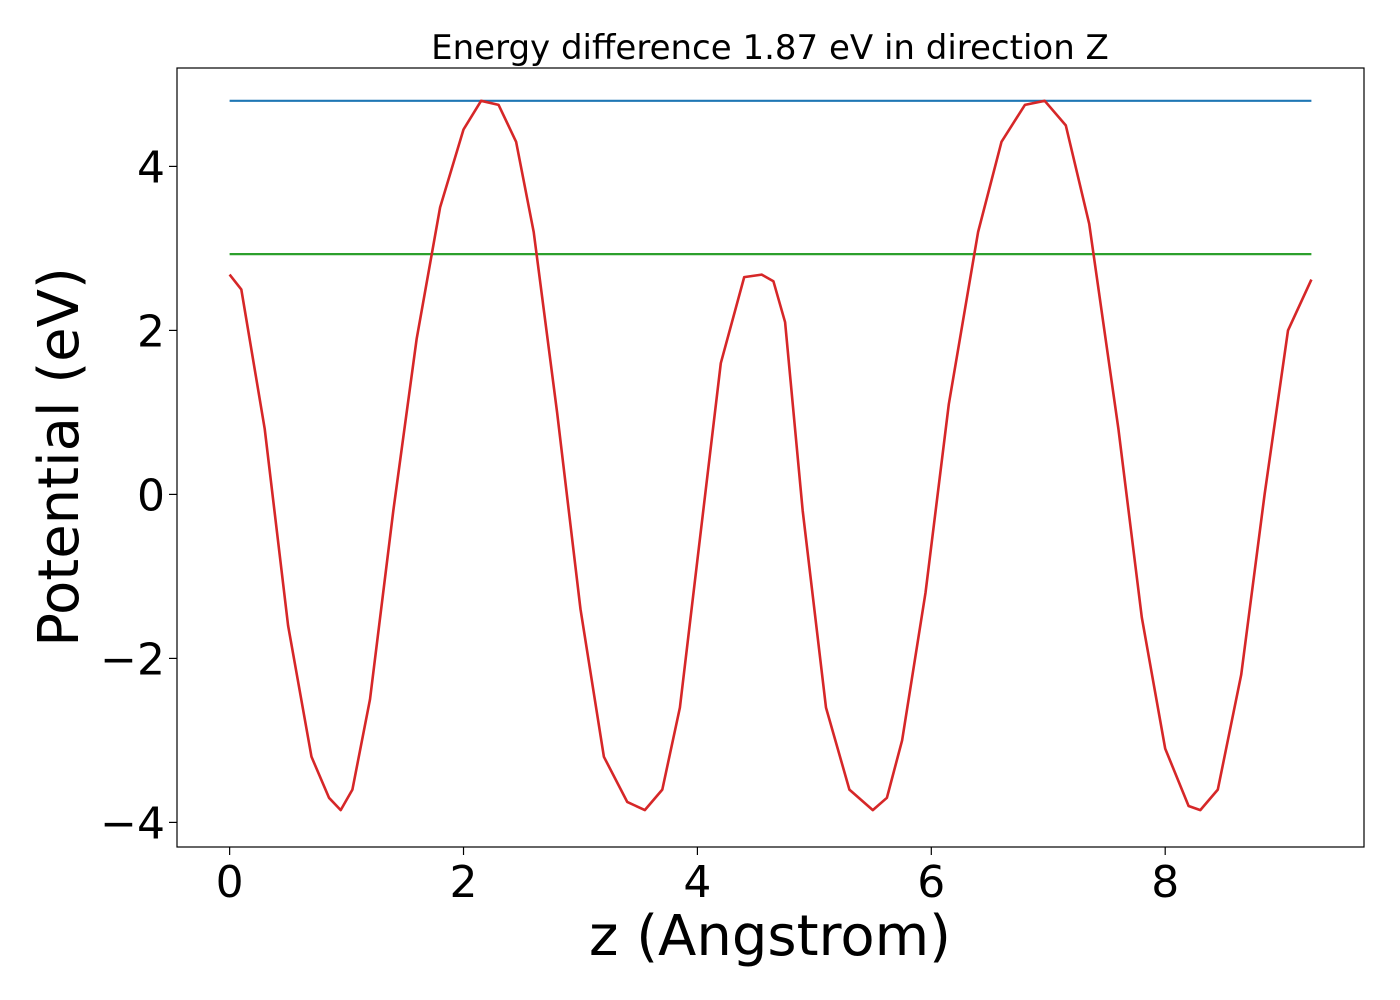 The image size is (1400, 1000). What do you see at coordinates (697, 882) in the screenshot?
I see `x-tick-label: 4` at bounding box center [697, 882].